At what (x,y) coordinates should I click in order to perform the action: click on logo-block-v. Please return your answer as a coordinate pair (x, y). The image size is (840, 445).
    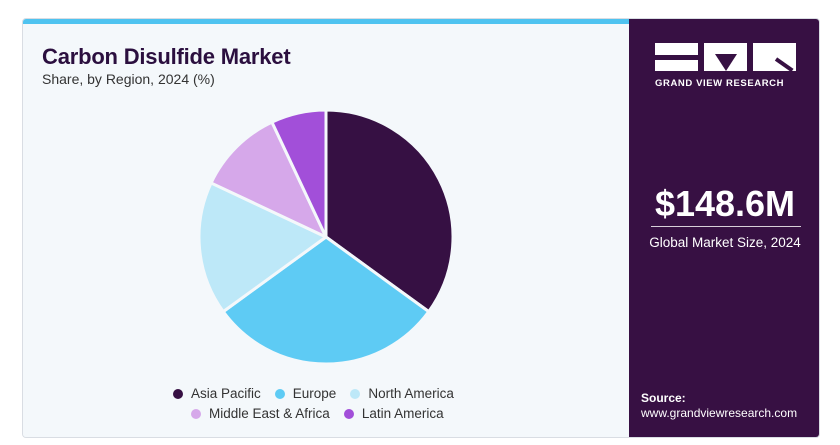
    Looking at the image, I should click on (725, 57).